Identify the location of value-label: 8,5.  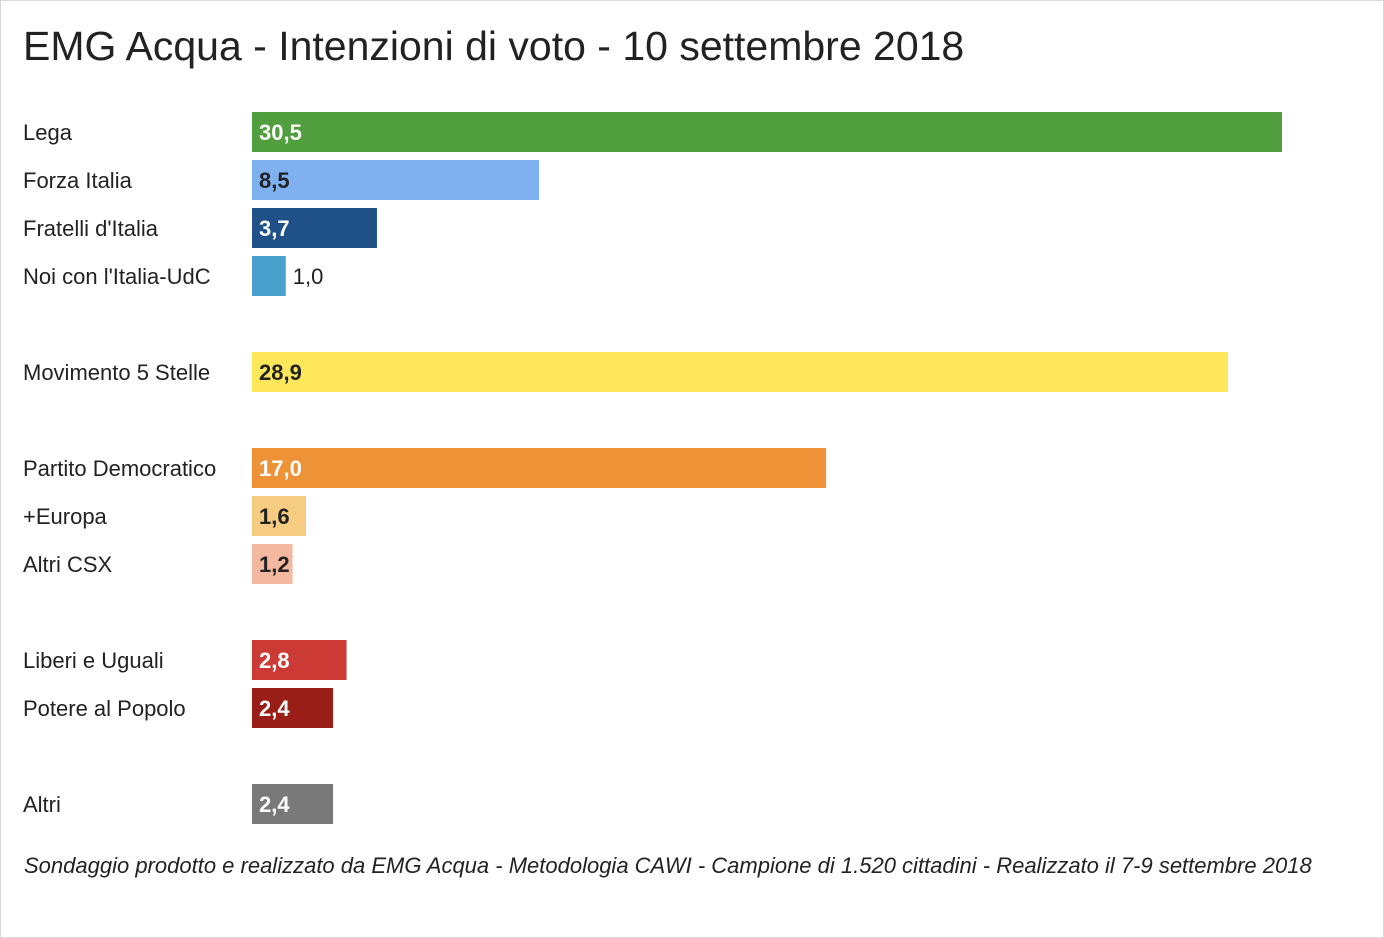
(274, 180).